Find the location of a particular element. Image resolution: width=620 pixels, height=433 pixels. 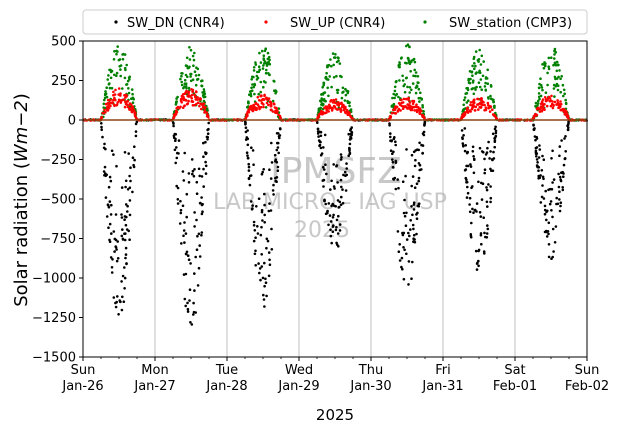

y-tick-label: −500 is located at coordinates (58, 200).